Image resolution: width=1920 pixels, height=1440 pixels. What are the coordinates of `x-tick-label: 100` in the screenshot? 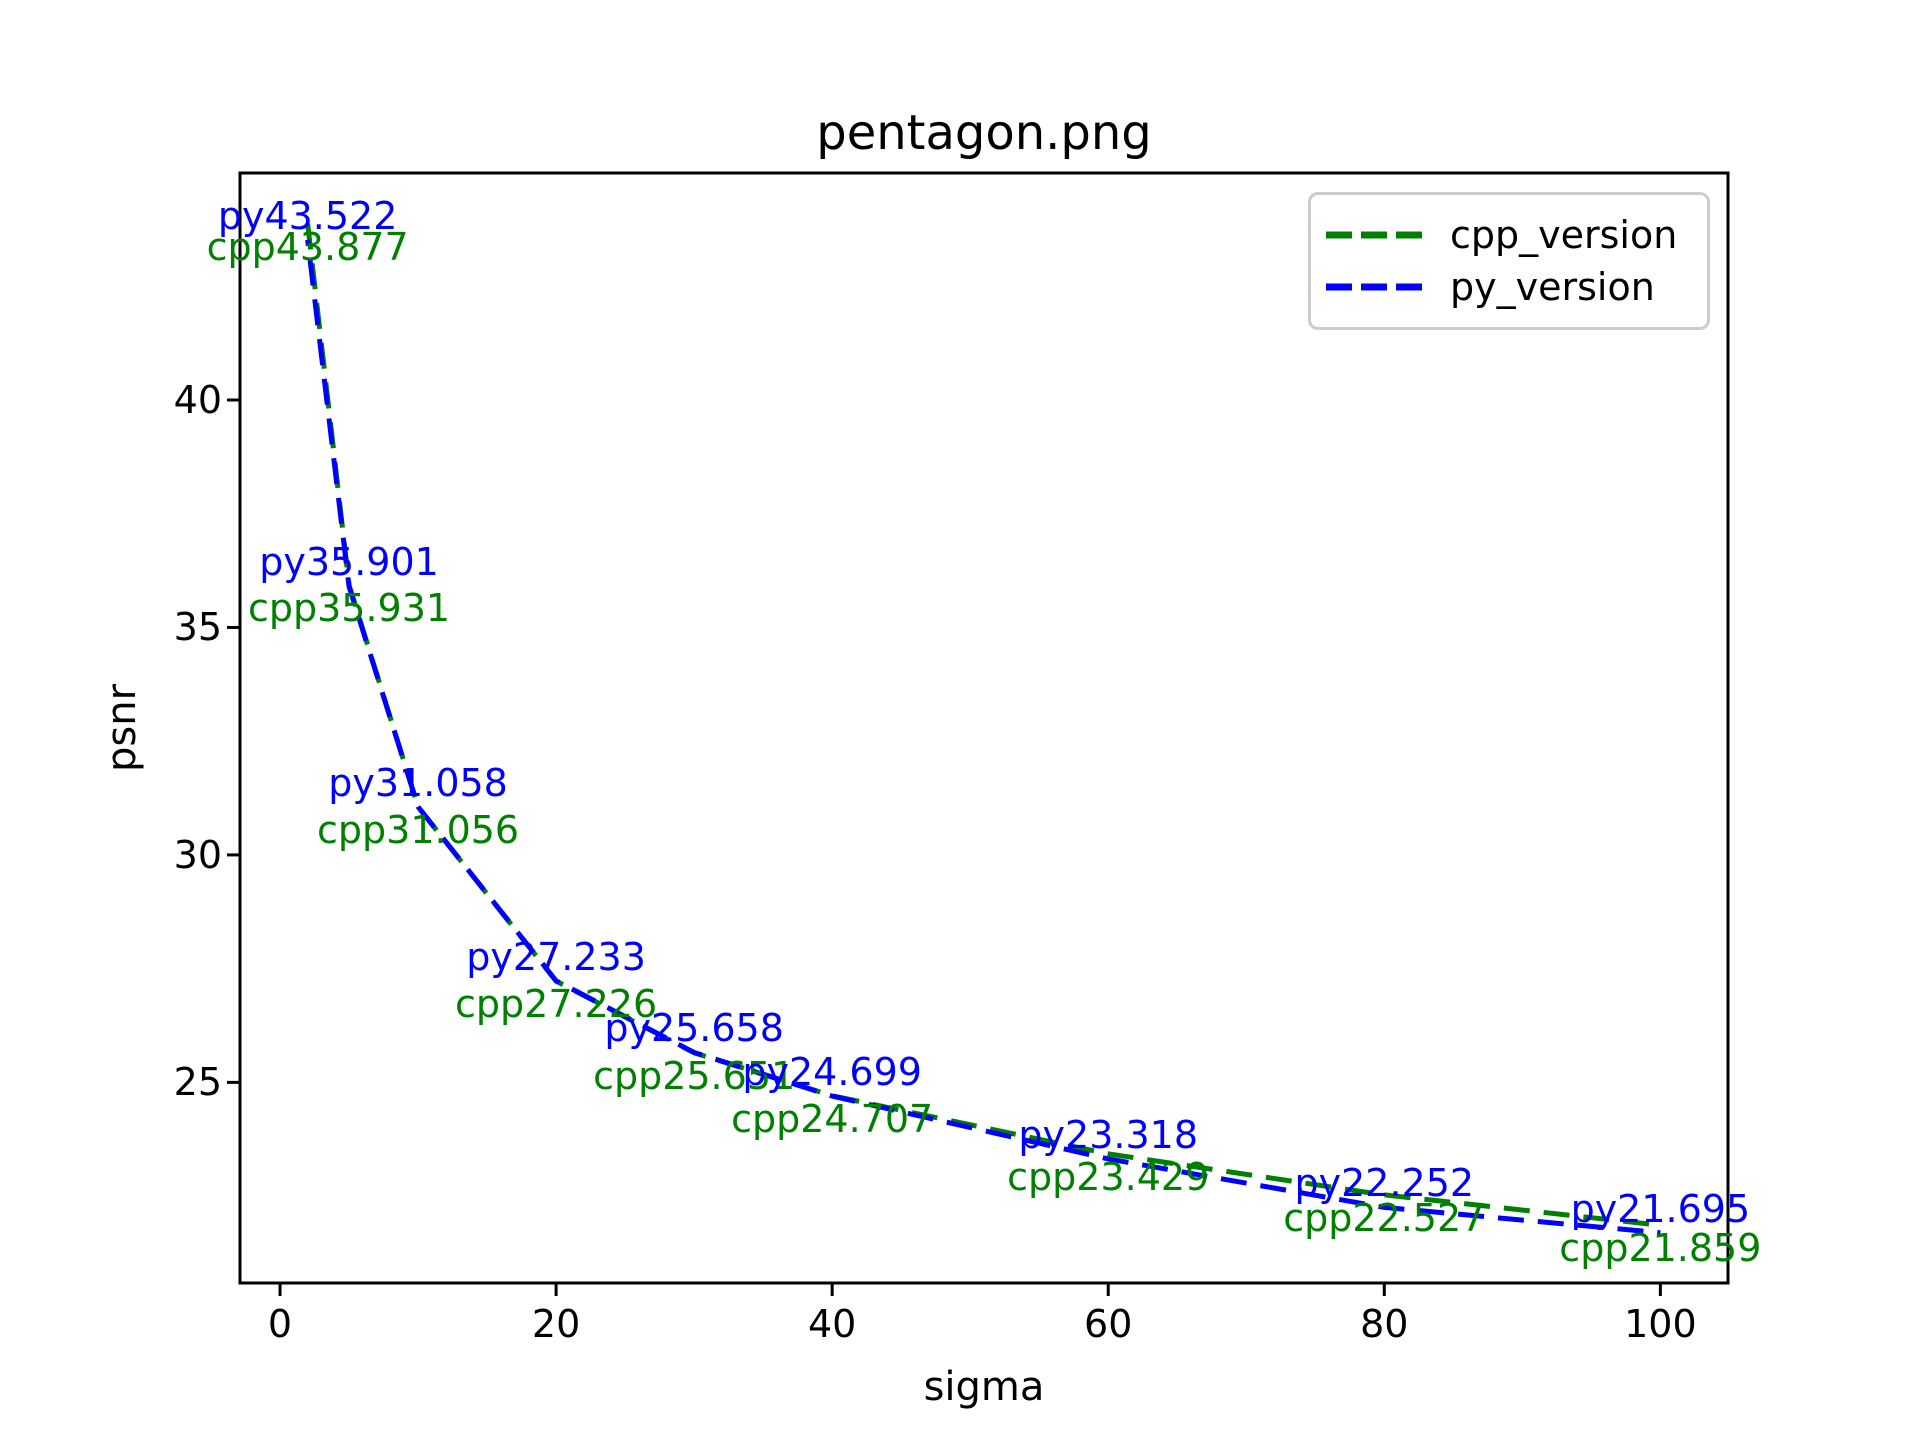 It's located at (1660, 1324).